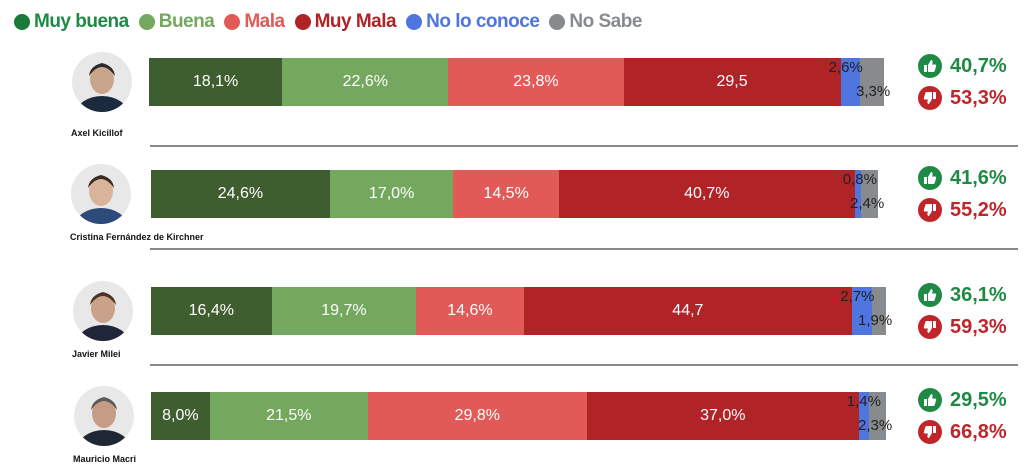 This screenshot has width=1024, height=470. What do you see at coordinates (240, 193) in the screenshot?
I see `segment-value-label: 24,6%` at bounding box center [240, 193].